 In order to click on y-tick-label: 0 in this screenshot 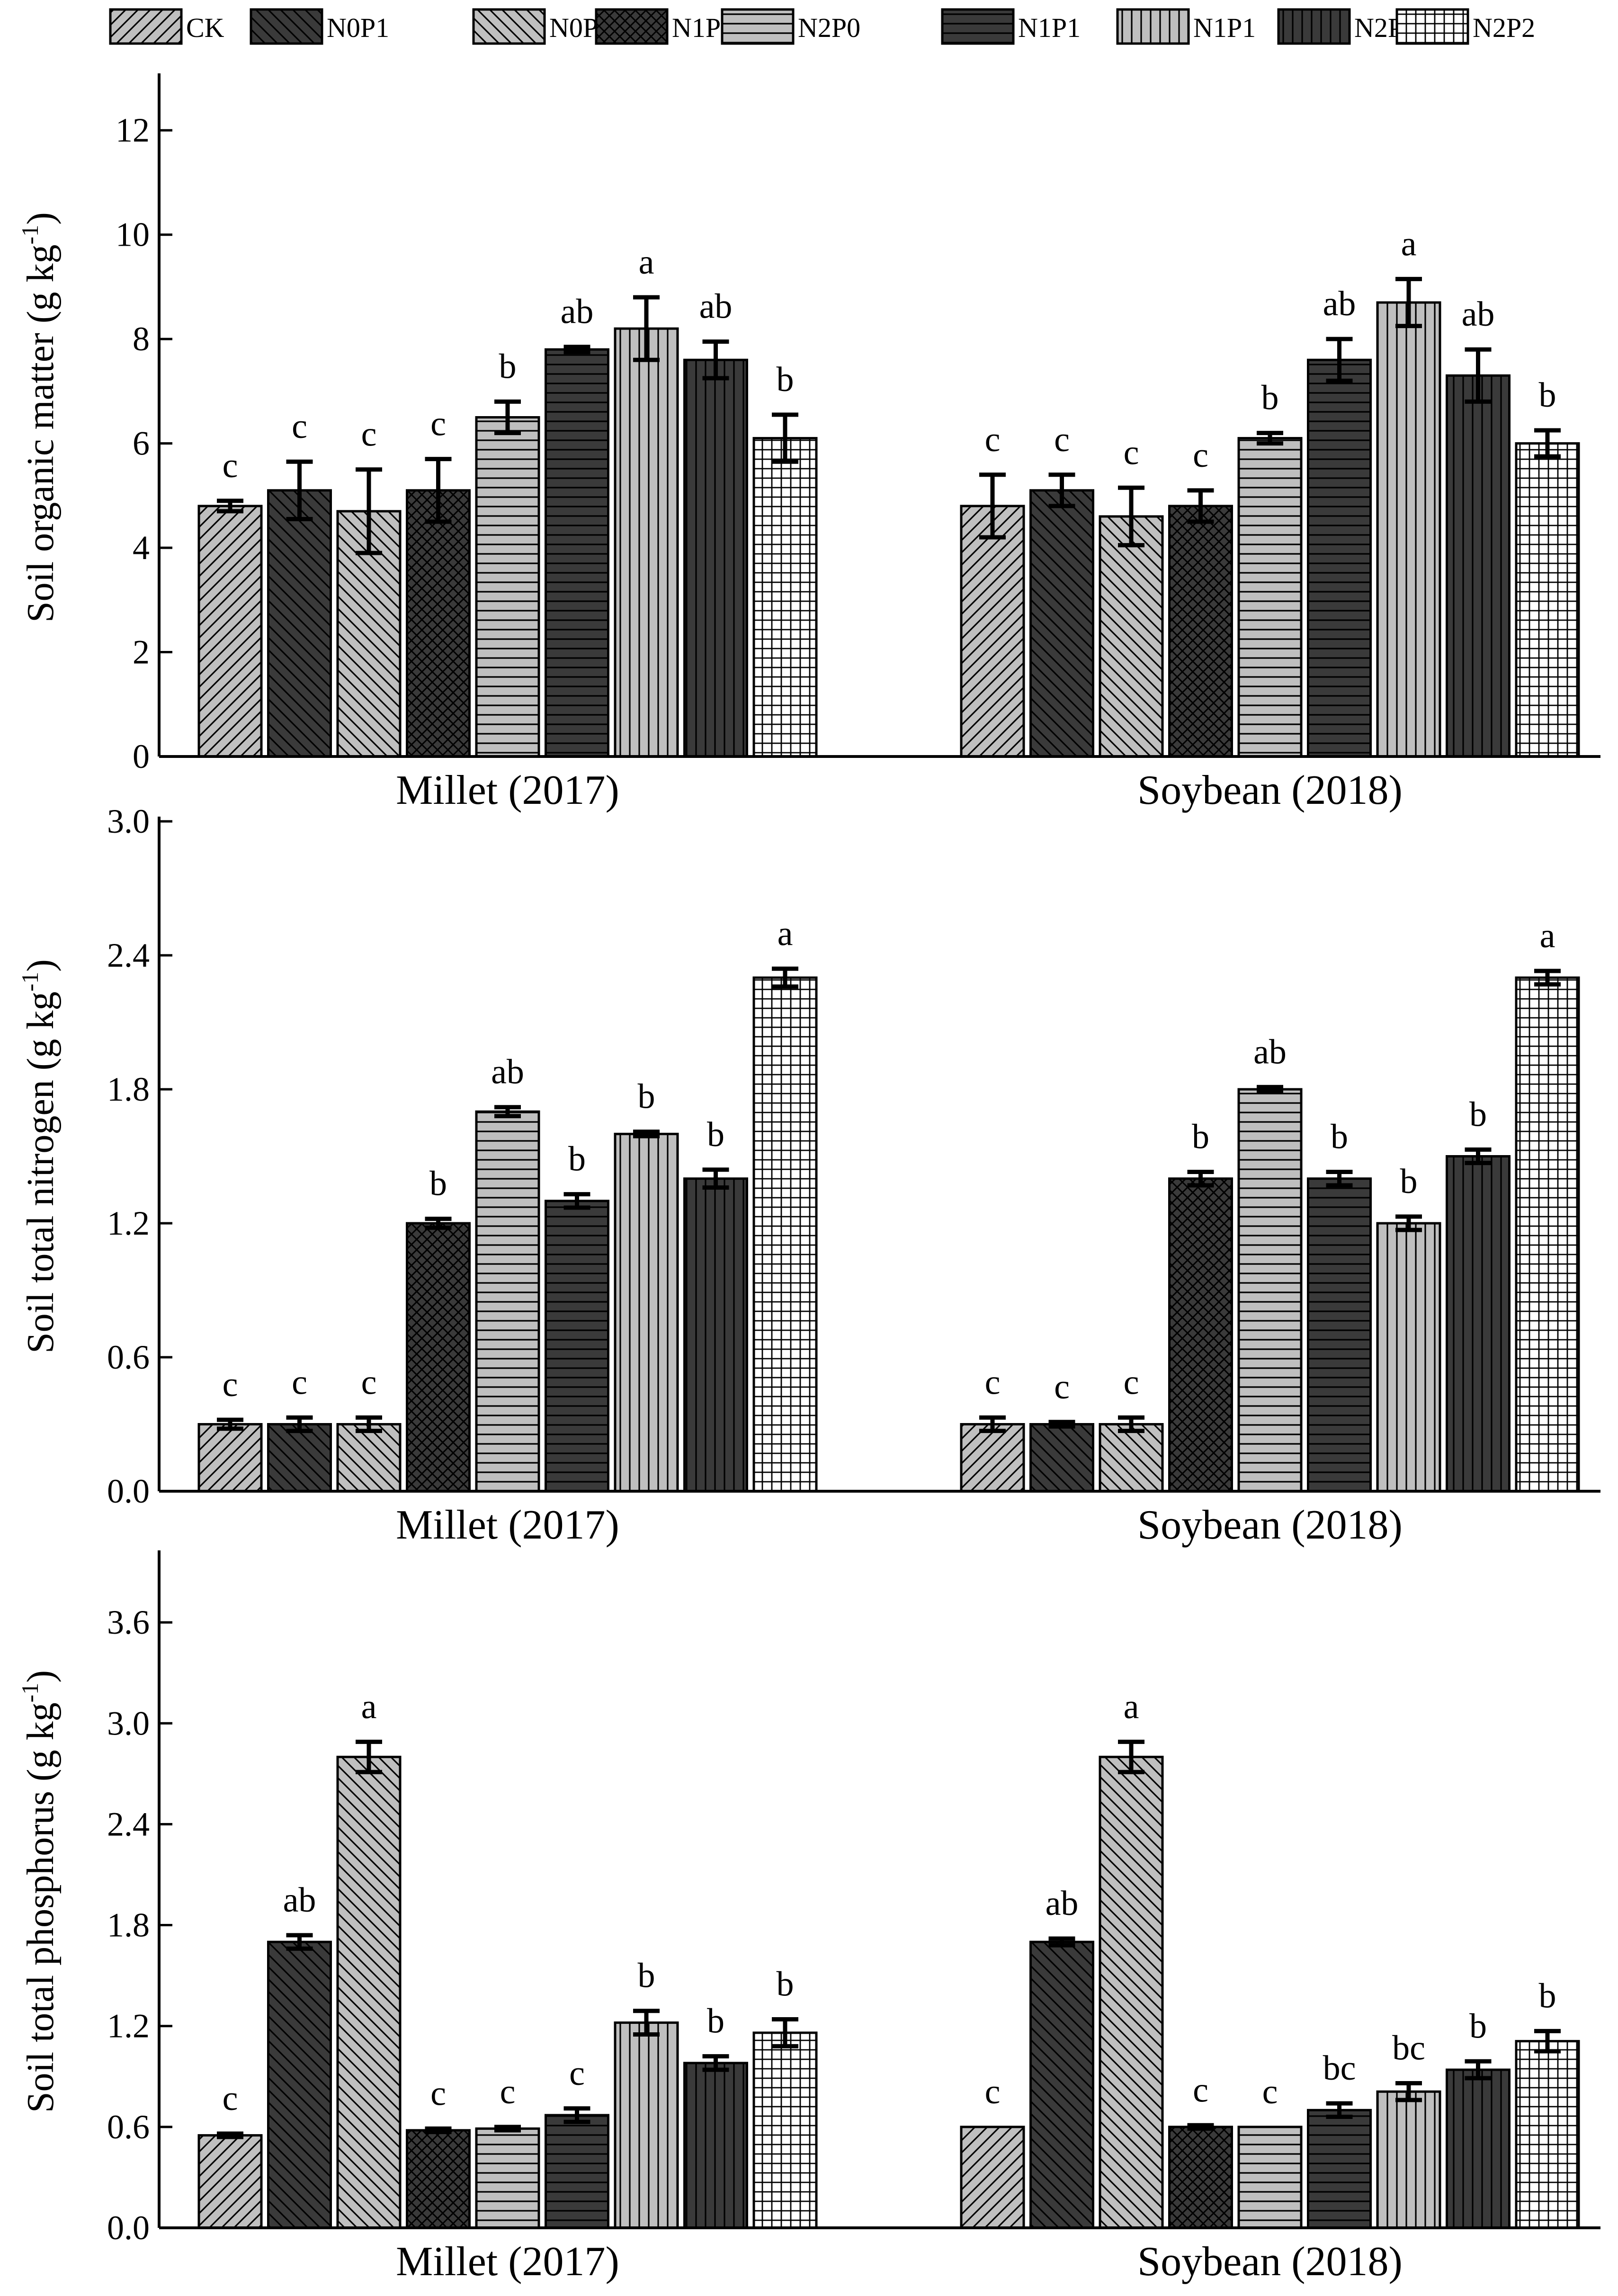, I will do `click(141, 756)`.